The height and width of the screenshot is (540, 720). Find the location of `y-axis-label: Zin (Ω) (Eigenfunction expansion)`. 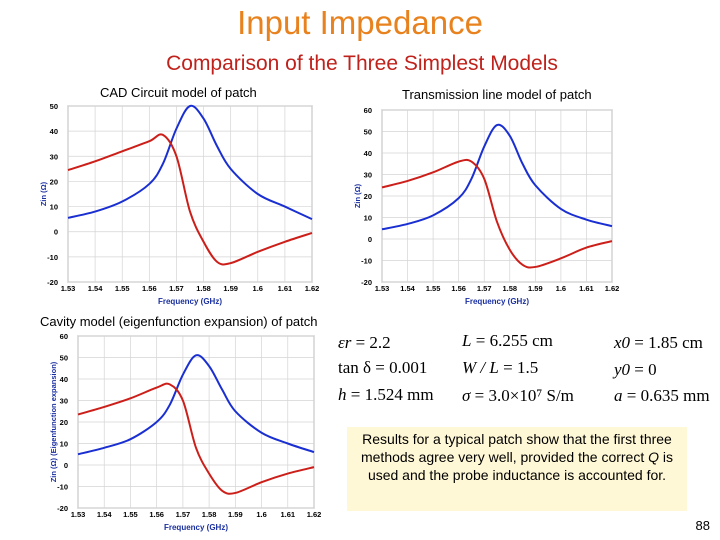

y-axis-label: Zin (Ω) (Eigenfunction expansion) is located at coordinates (54, 421).